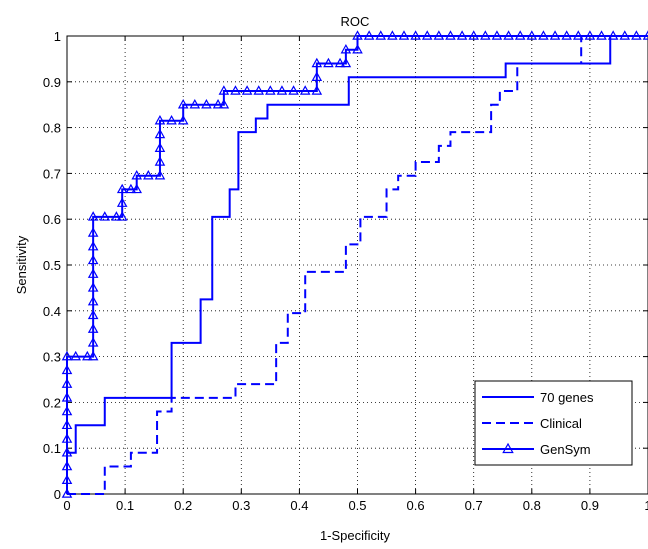 The width and height of the screenshot is (648, 549). Describe the element at coordinates (590, 505) in the screenshot. I see `x-tick-label: 0.9` at that location.